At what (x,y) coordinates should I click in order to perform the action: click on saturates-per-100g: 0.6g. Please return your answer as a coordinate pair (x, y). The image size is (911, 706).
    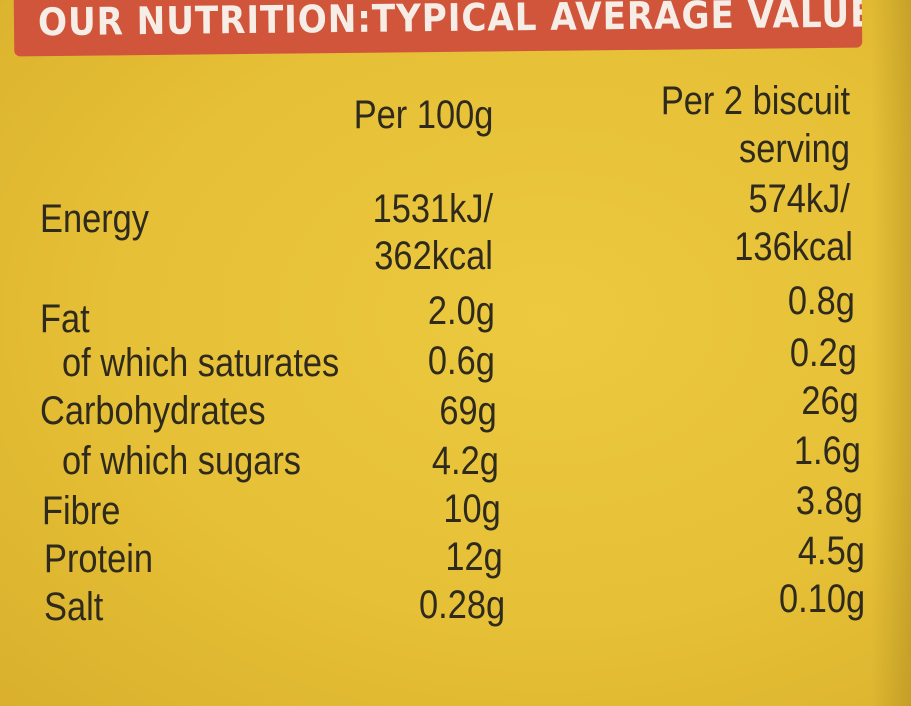
    Looking at the image, I should click on (461, 361).